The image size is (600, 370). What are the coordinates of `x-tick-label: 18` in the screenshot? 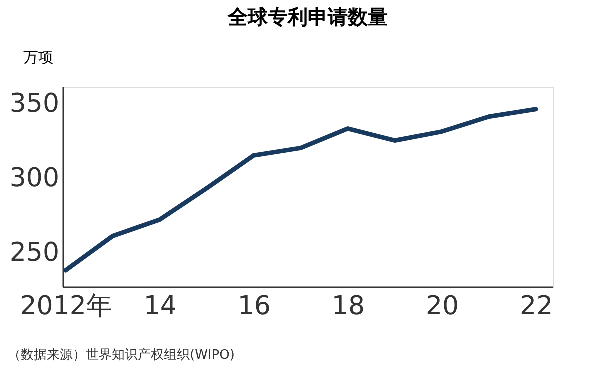 It's located at (349, 307).